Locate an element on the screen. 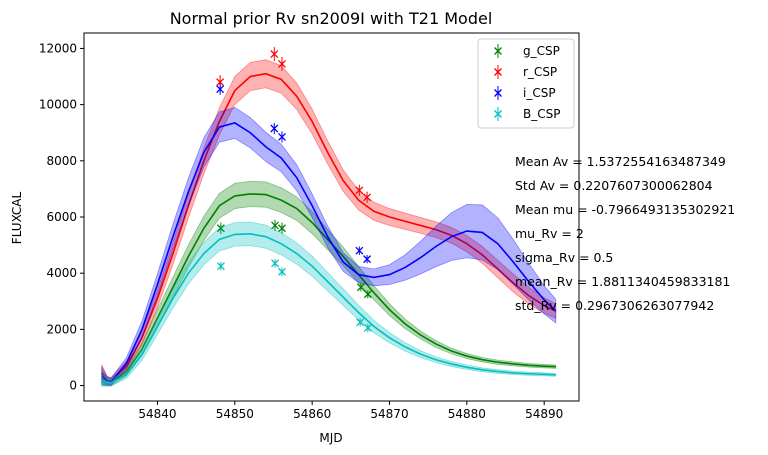 The height and width of the screenshot is (455, 768). legend-label: i_CSP is located at coordinates (539, 93).